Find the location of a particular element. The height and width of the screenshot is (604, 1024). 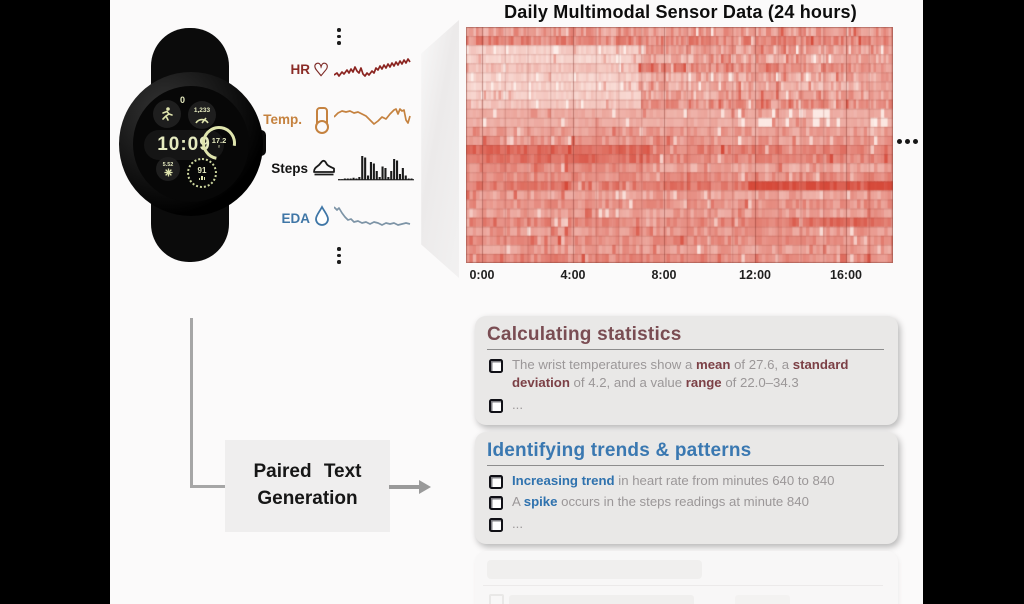

runner-icon is located at coordinates (167, 114).